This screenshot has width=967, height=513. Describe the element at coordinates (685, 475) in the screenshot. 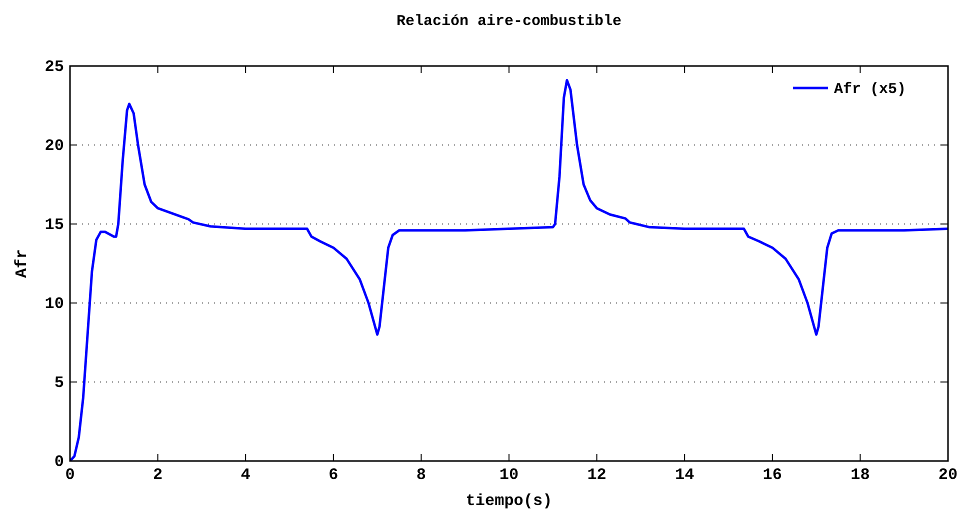

I see `x-tick-label: 14` at that location.